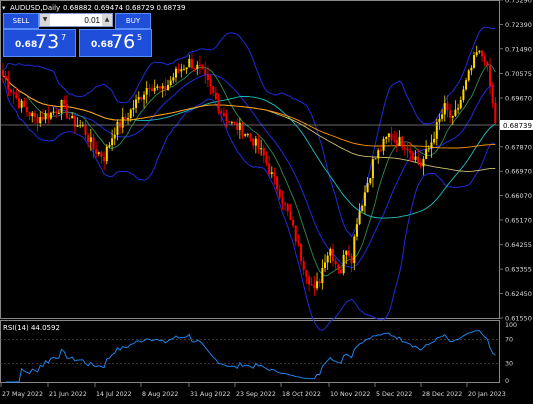 The image size is (533, 404). I want to click on buy-price-button: 0.68 76 5, so click(115, 43).